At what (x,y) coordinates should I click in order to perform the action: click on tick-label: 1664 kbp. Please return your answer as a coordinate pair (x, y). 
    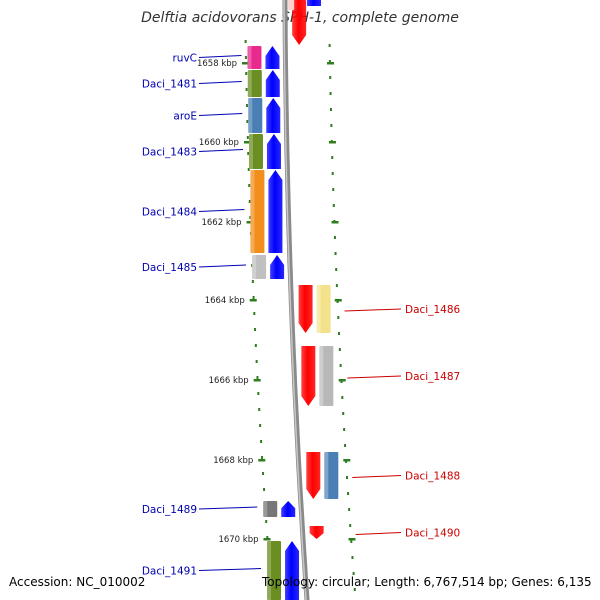
    Looking at the image, I should click on (225, 301).